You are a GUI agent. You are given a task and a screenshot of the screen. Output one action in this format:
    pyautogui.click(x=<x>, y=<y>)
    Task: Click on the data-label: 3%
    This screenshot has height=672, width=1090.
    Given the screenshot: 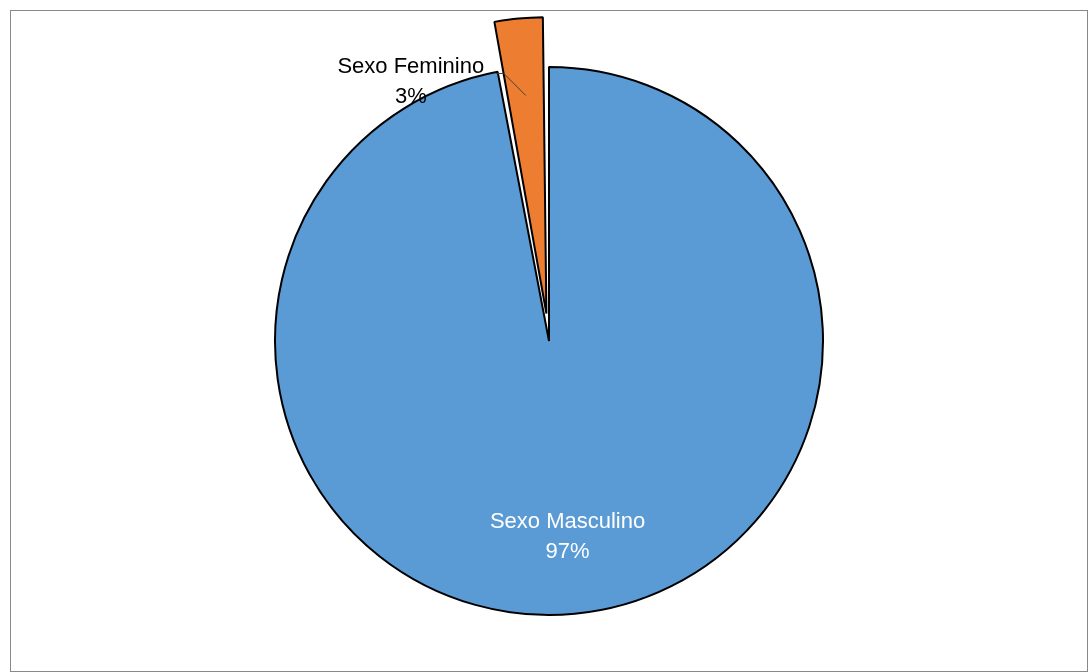 What is the action you would take?
    pyautogui.click(x=410, y=95)
    